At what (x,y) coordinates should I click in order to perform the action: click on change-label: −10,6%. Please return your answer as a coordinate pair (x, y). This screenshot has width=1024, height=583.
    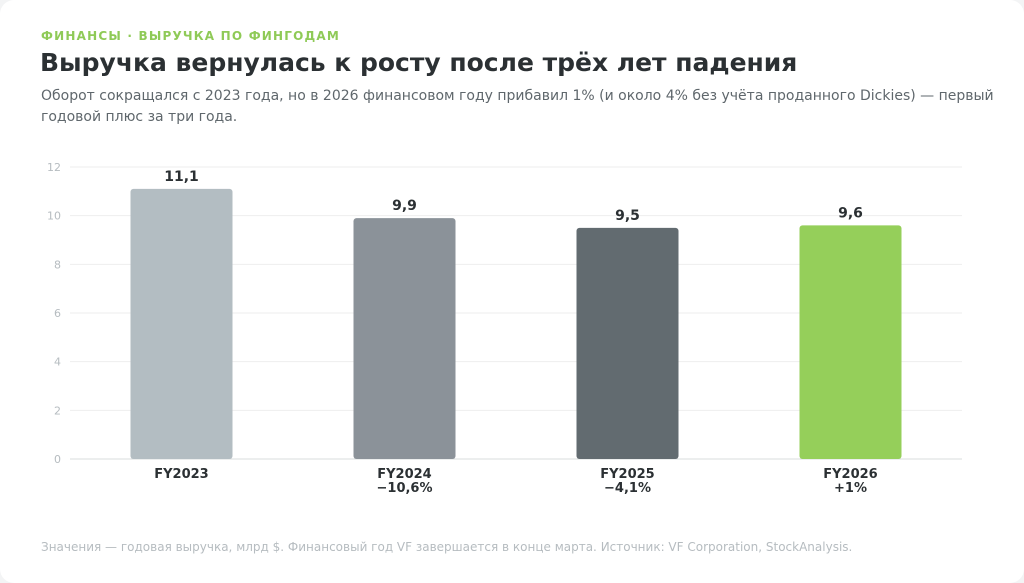
    Looking at the image, I should click on (405, 488).